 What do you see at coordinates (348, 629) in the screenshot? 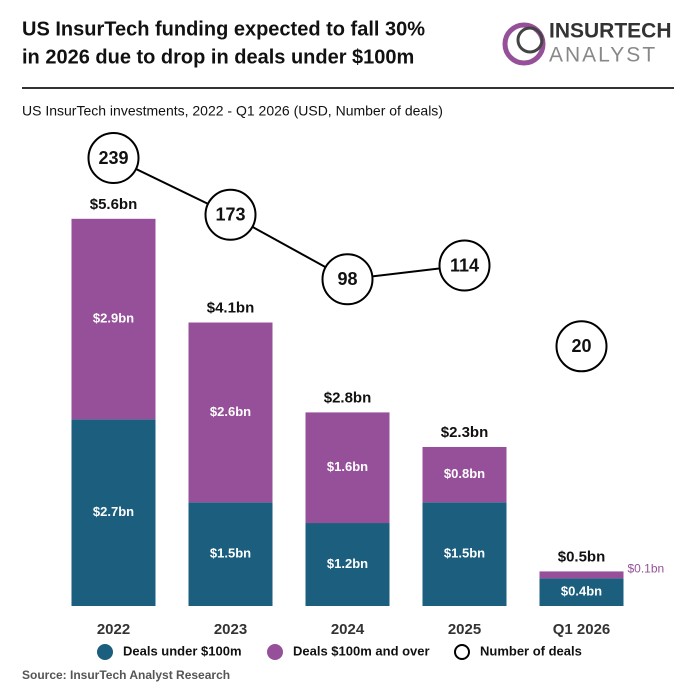
I see `x-tick-label: 2024` at bounding box center [348, 629].